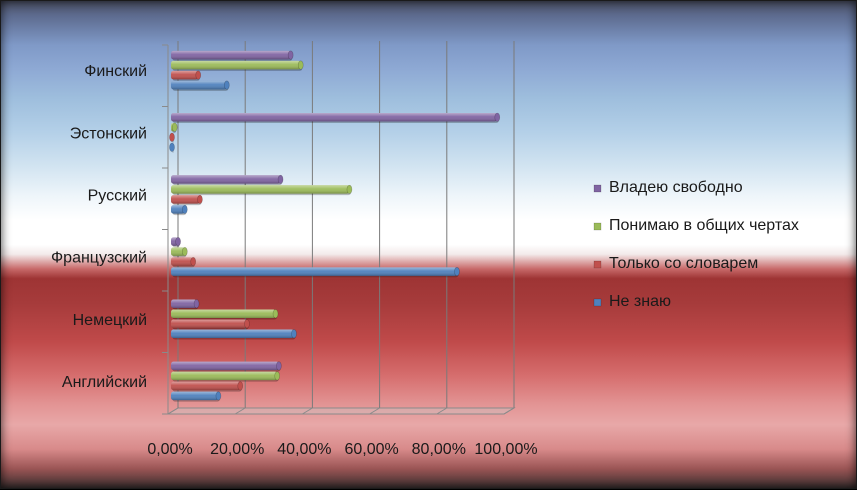 The height and width of the screenshot is (490, 857). I want to click on bar-владею-свободно-русский, so click(227, 180).